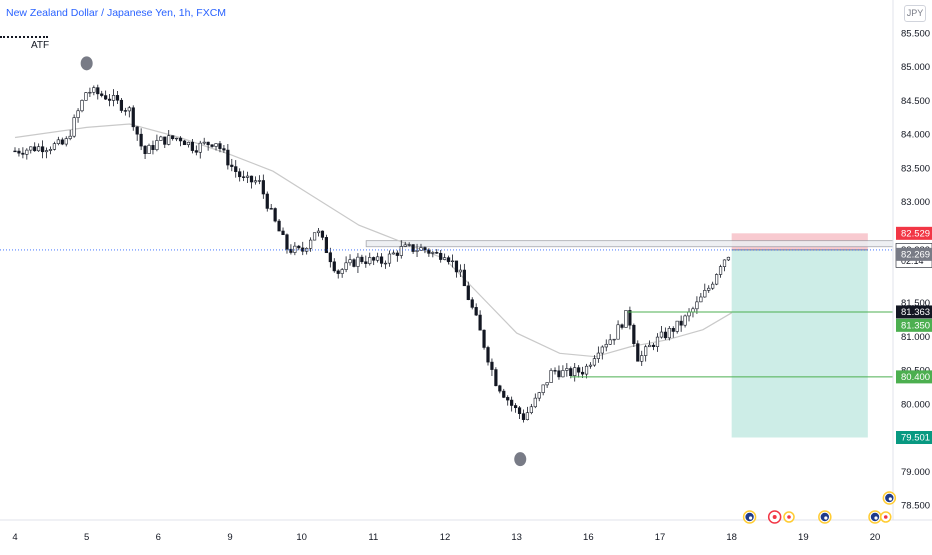 Image resolution: width=932 pixels, height=555 pixels. Describe the element at coordinates (915, 202) in the screenshot. I see `y-tick-label: 83.000` at that location.